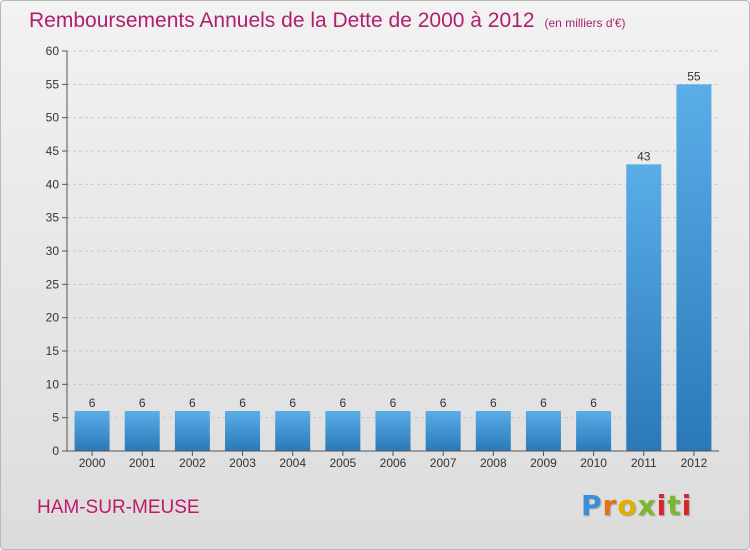 The image size is (750, 550). Describe the element at coordinates (53, 318) in the screenshot. I see `y-tick-label: 20` at that location.